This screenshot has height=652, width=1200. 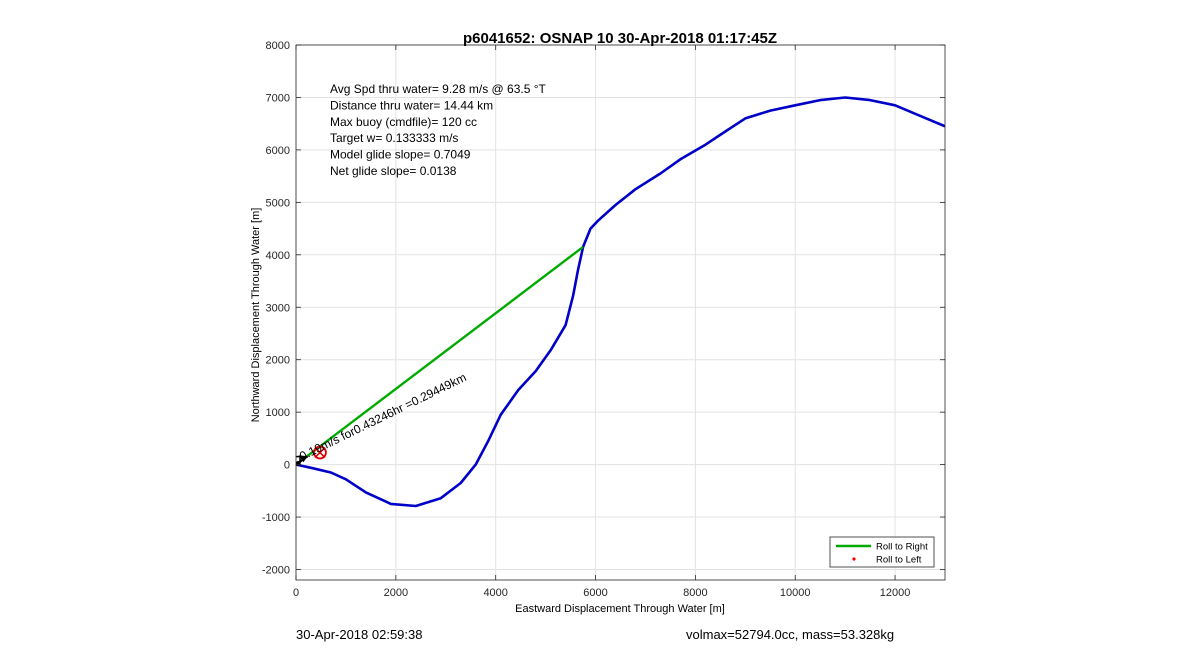 I want to click on position-circle-marker, so click(x=320, y=452).